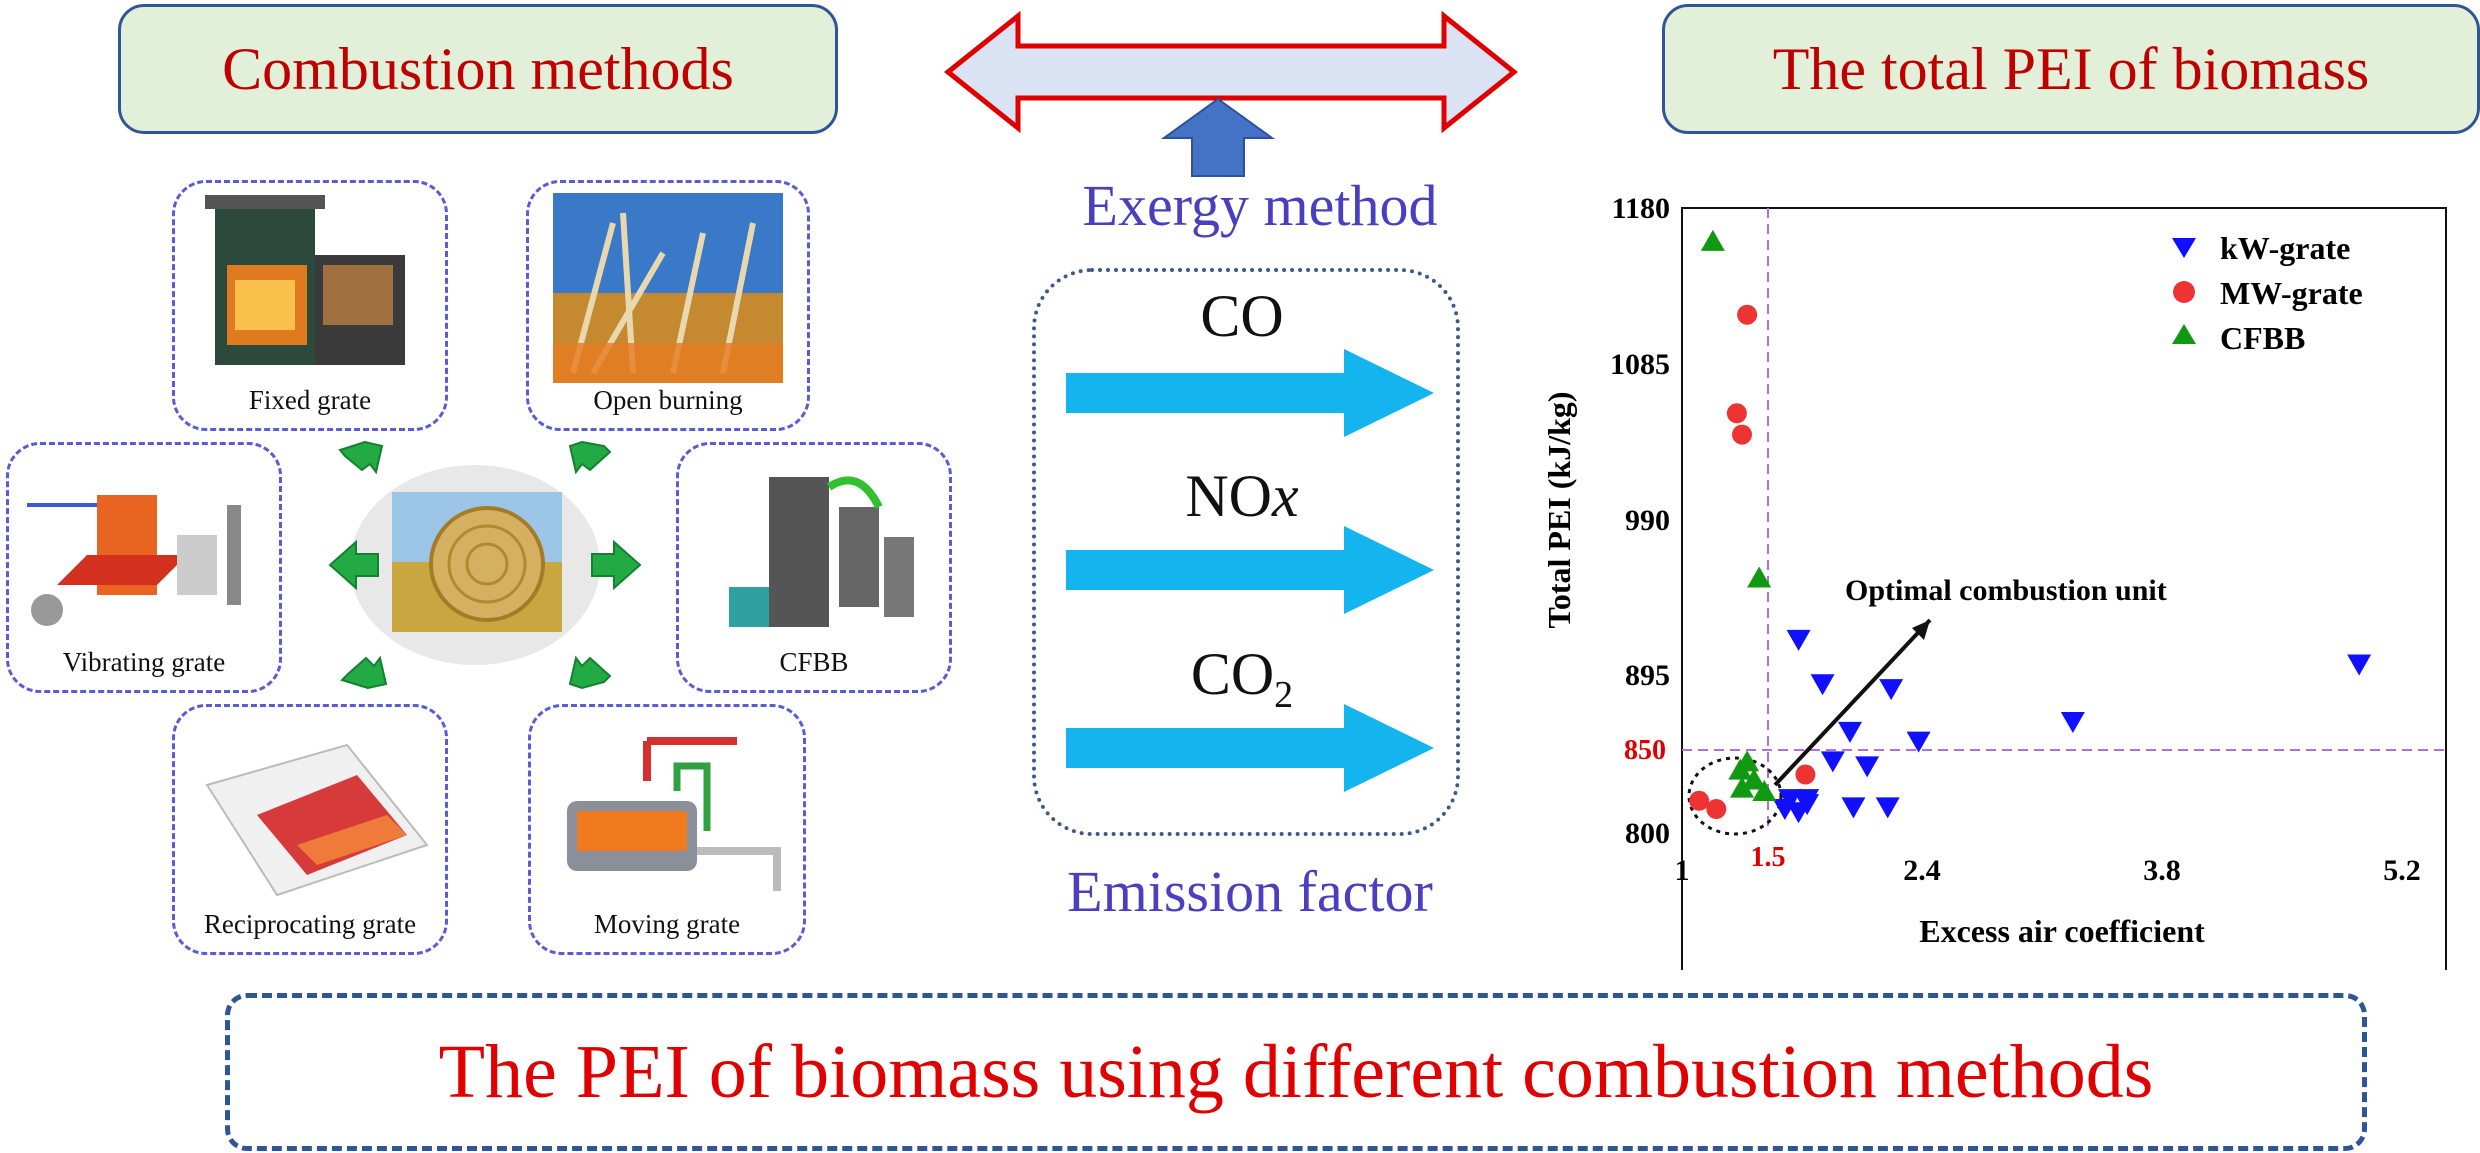 The image size is (2480, 1153). I want to click on emissions-panel, so click(1246, 552).